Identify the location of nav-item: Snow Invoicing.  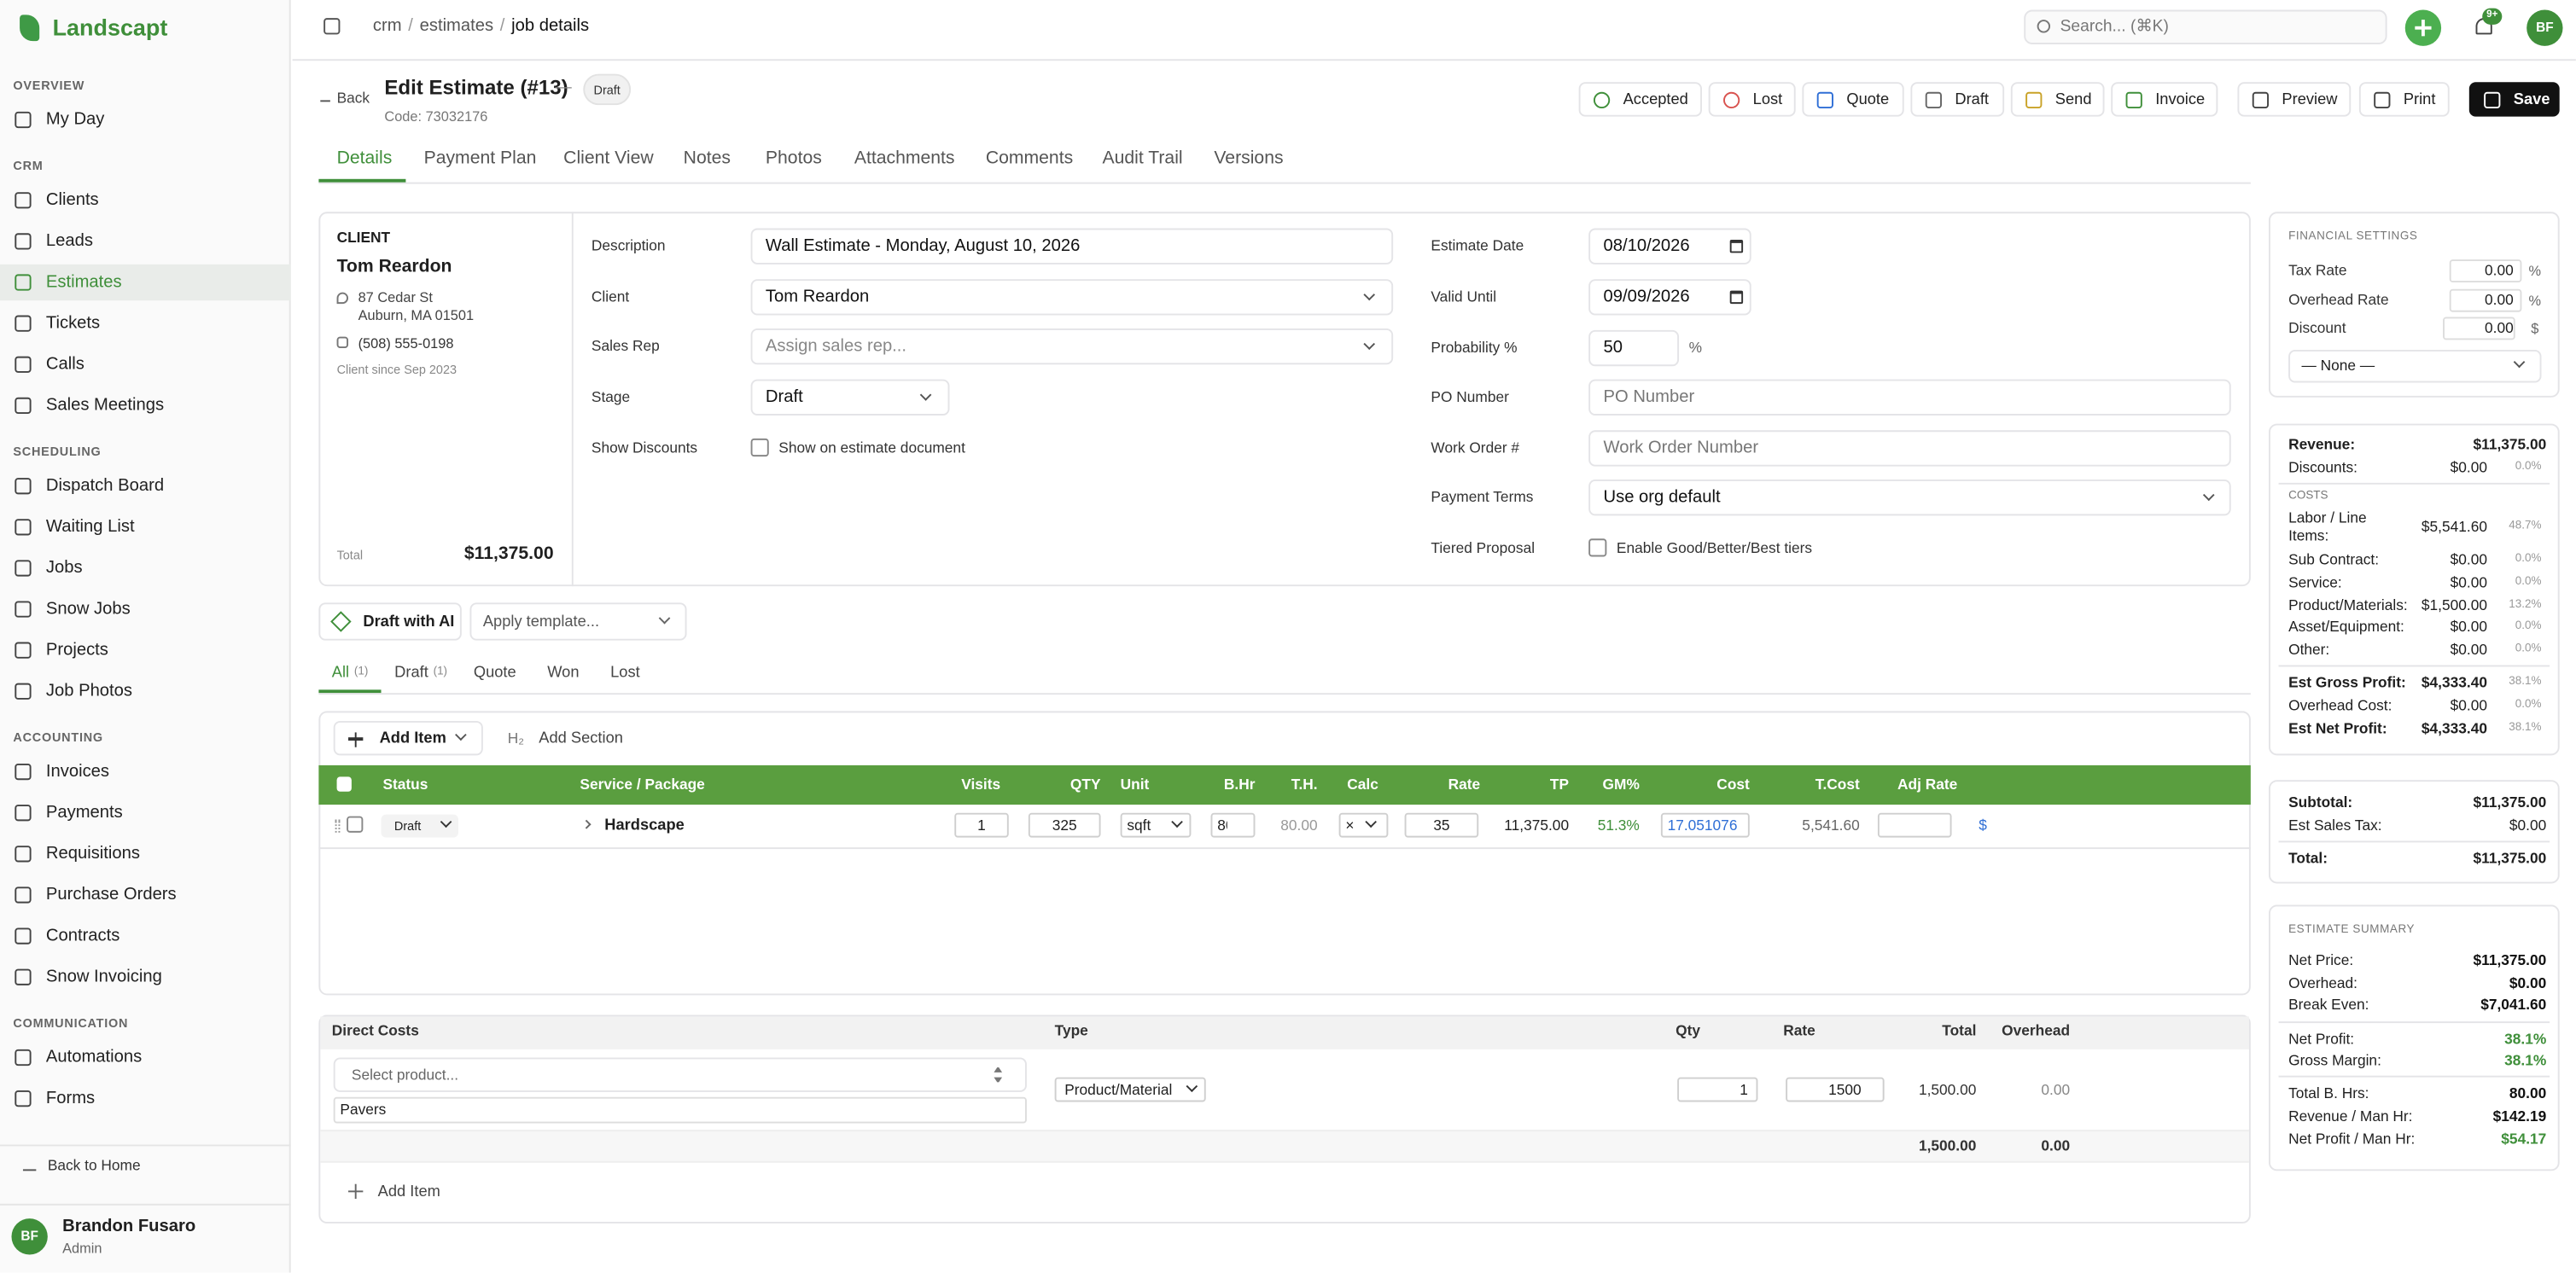
(103, 977).